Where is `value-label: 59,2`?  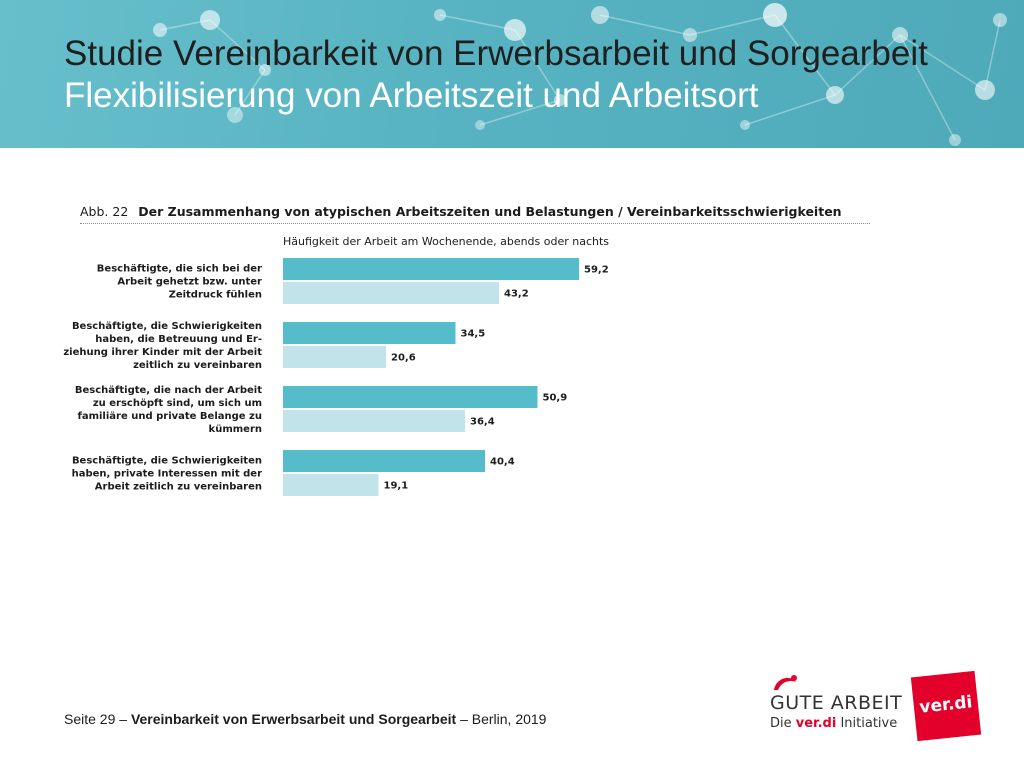
value-label: 59,2 is located at coordinates (596, 270).